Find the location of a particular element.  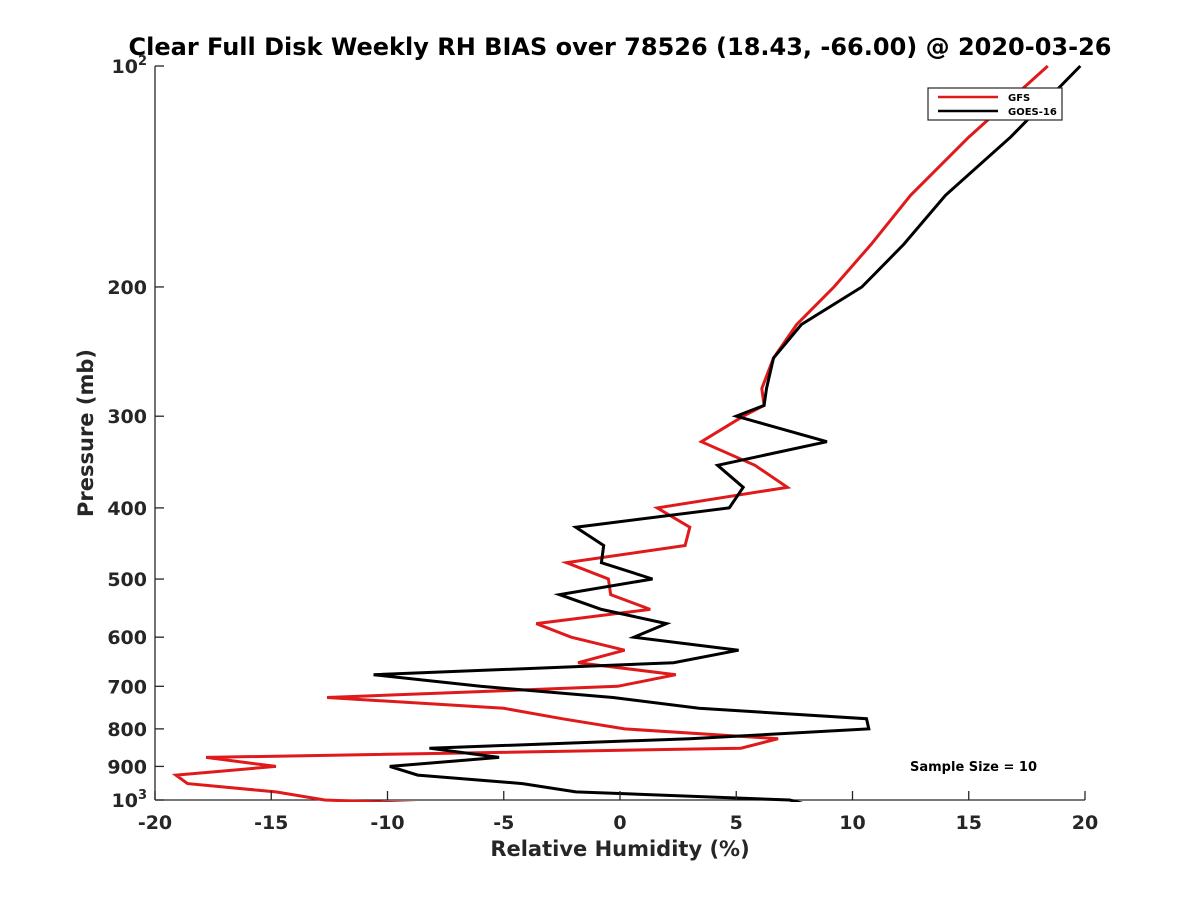

y-tick-label: 800 is located at coordinates (127, 730).